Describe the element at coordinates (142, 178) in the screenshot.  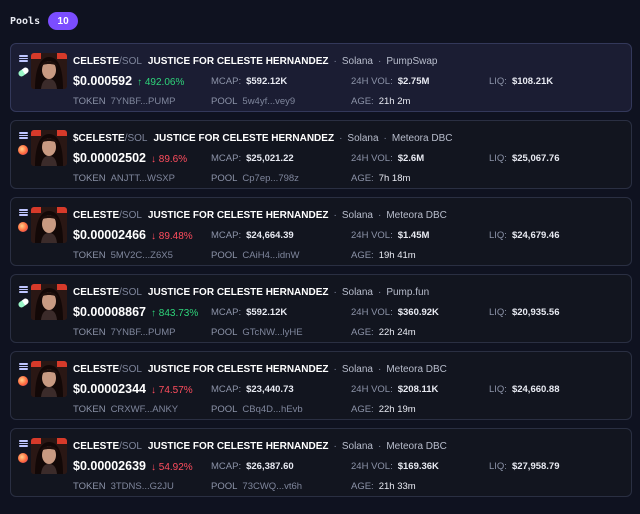
I see `token-address: ANJTT...WSXP` at that location.